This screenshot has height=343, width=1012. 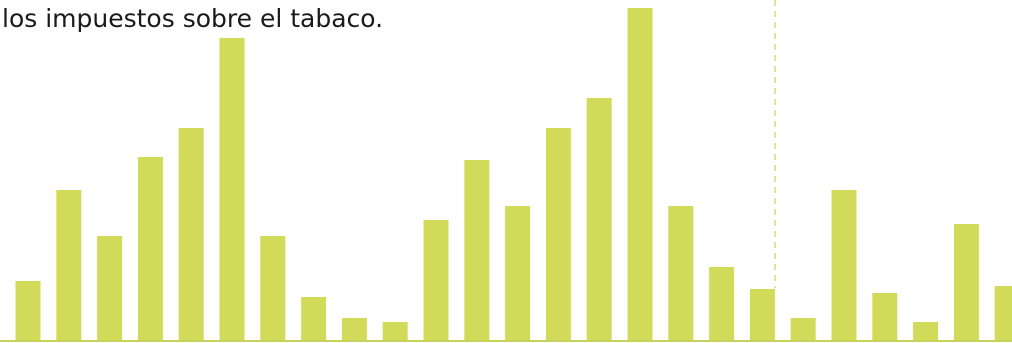 I want to click on caption: los impuestos sobre el tabaco., so click(x=192, y=18).